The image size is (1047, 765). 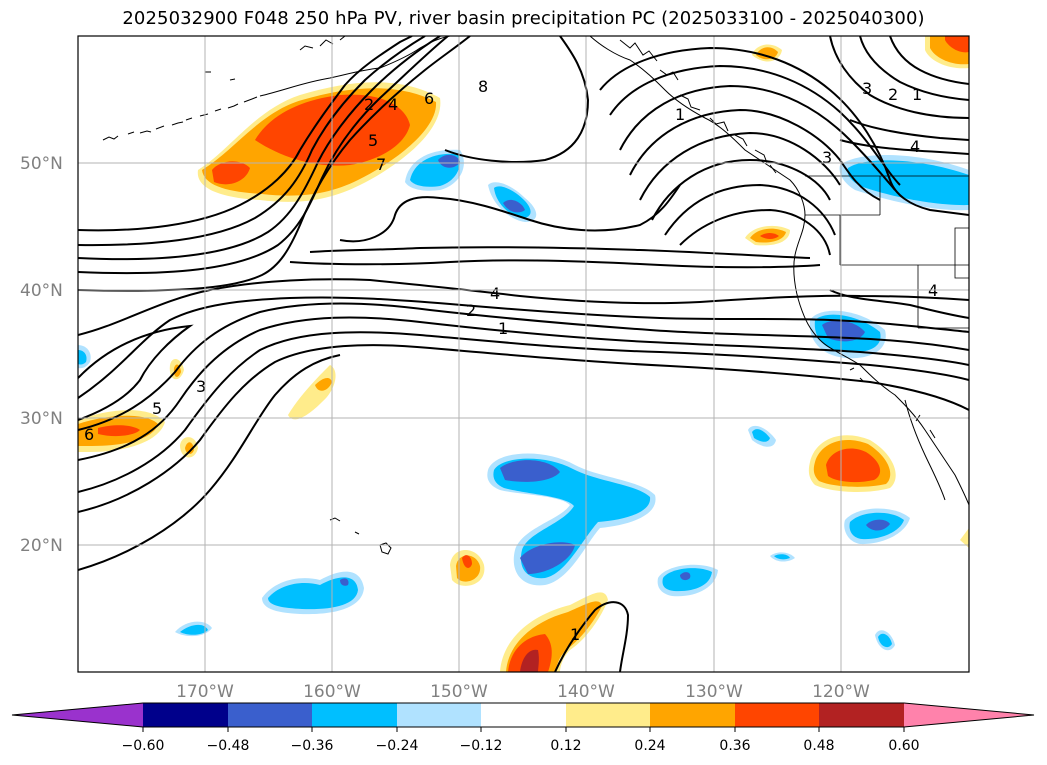 What do you see at coordinates (481, 746) in the screenshot?
I see `colorbar-tick: −0.12` at bounding box center [481, 746].